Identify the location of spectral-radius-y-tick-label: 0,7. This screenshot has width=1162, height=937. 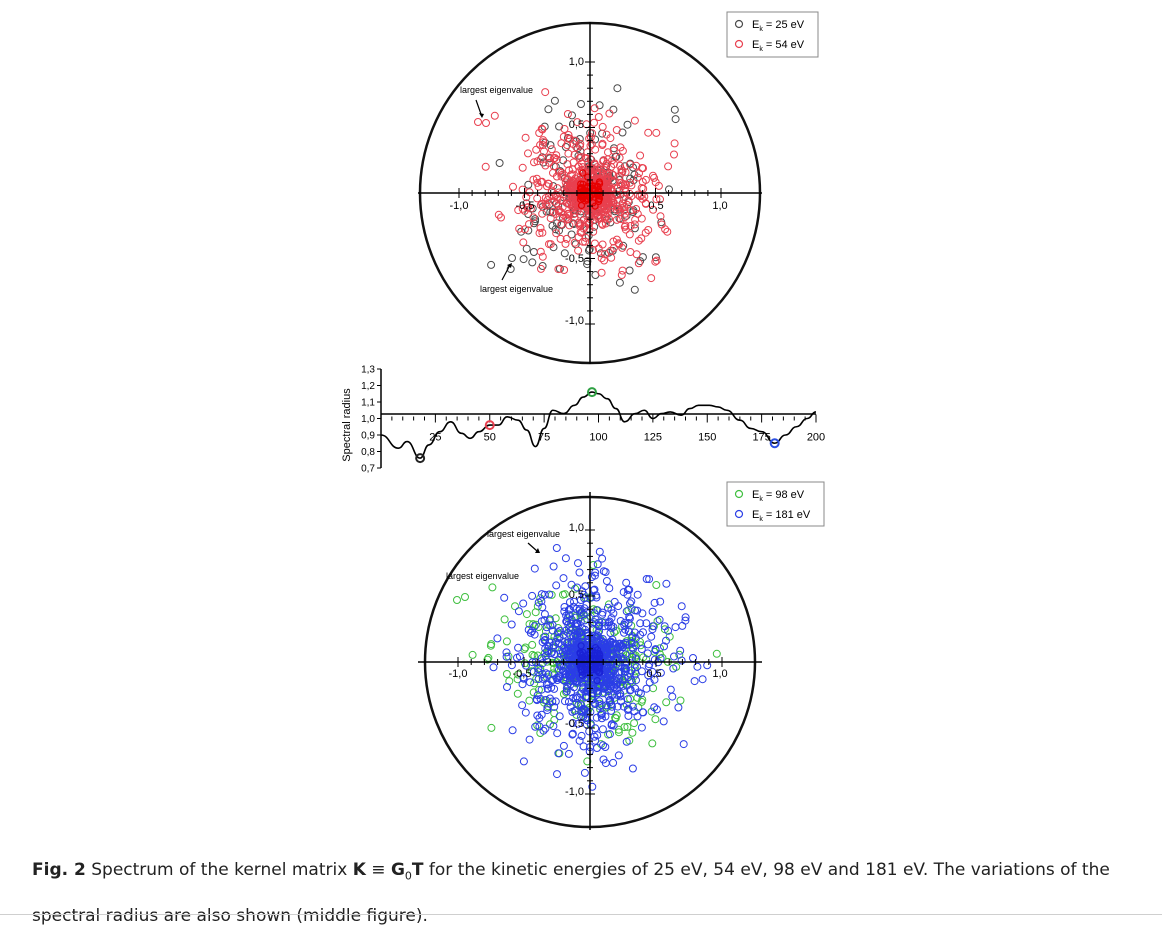
(368, 469).